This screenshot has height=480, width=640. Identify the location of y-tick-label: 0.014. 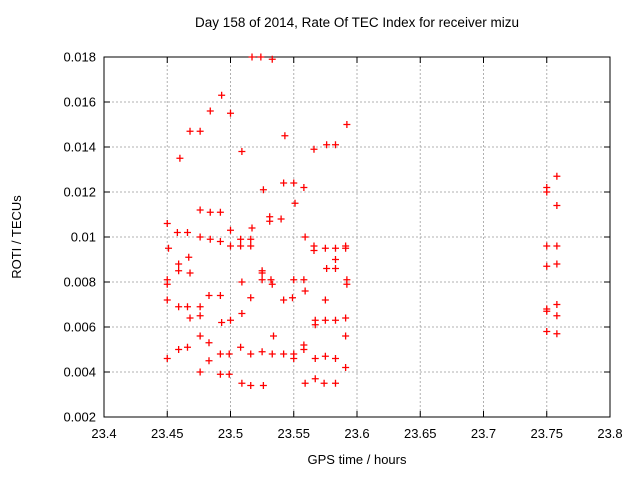
(79, 147).